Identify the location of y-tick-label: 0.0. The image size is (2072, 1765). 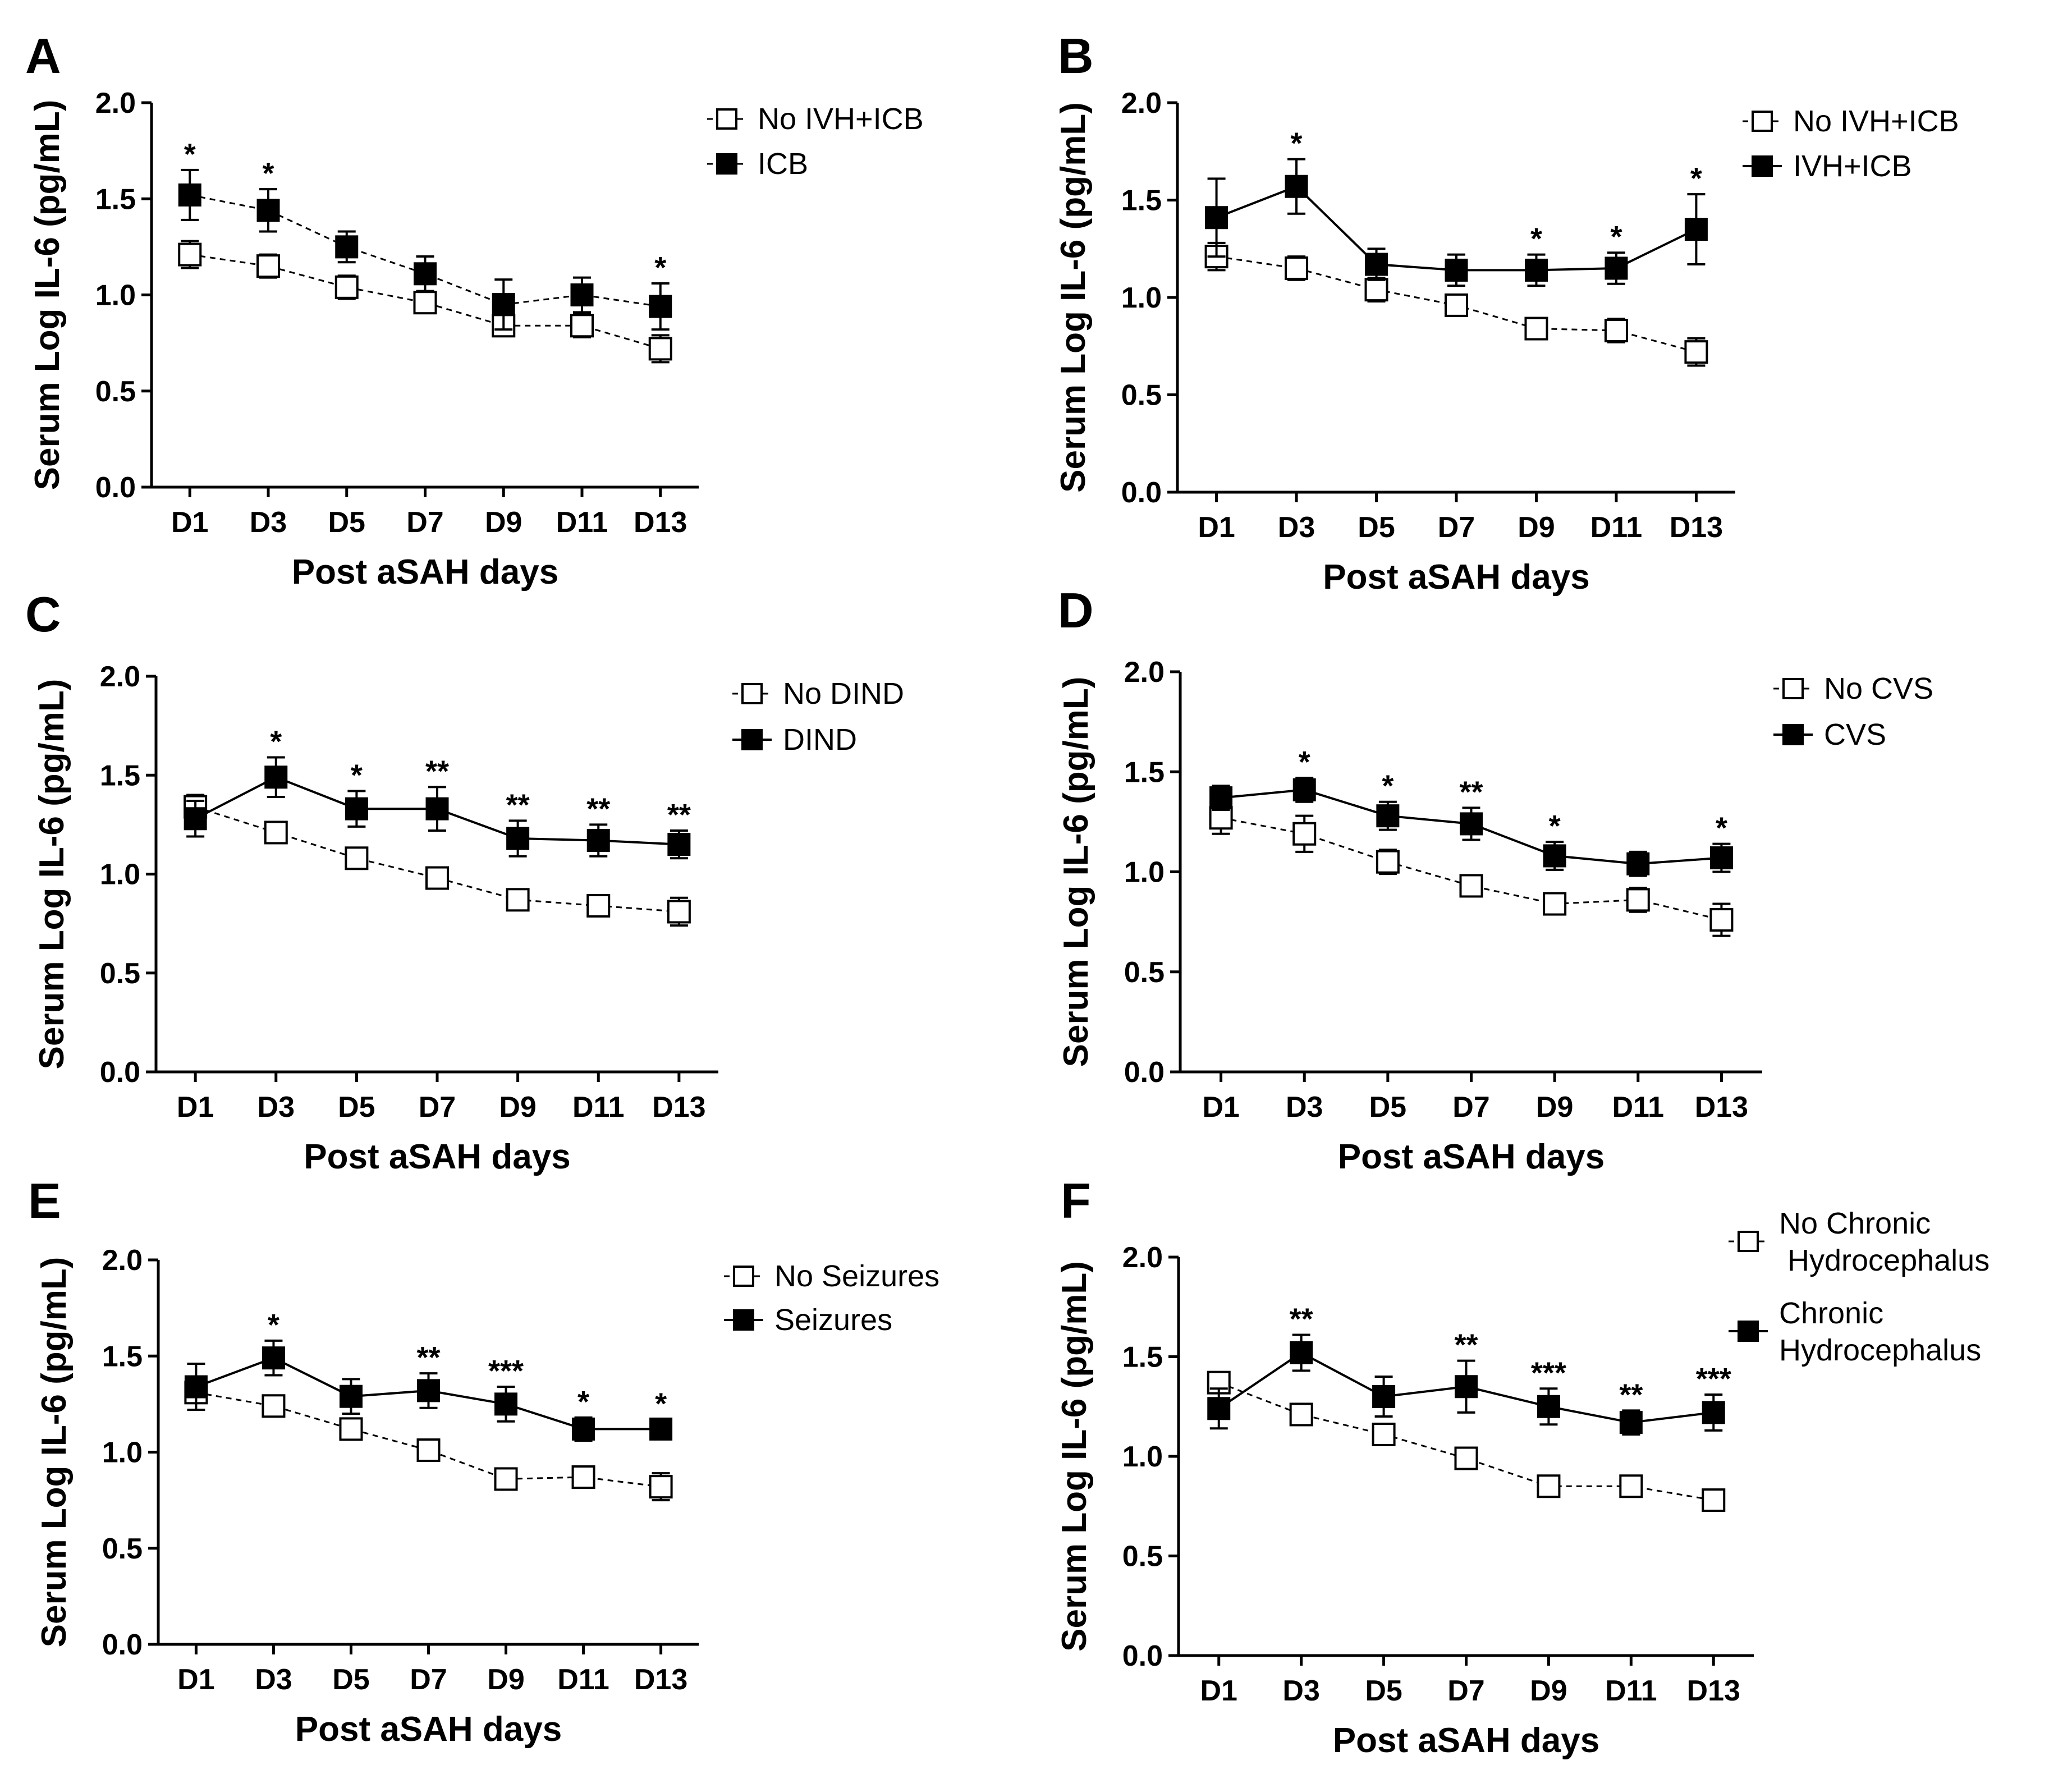
(122, 1645).